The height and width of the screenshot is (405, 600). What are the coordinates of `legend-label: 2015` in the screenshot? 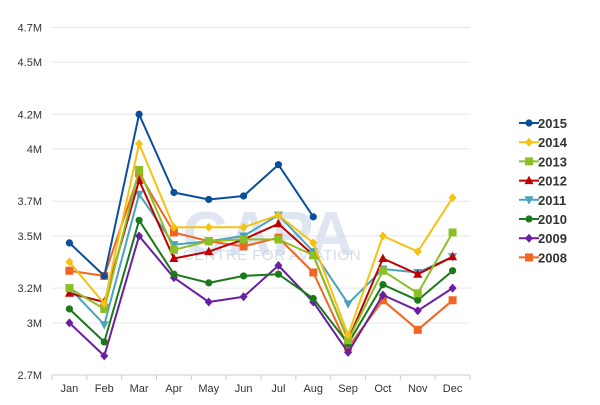 It's located at (552, 123).